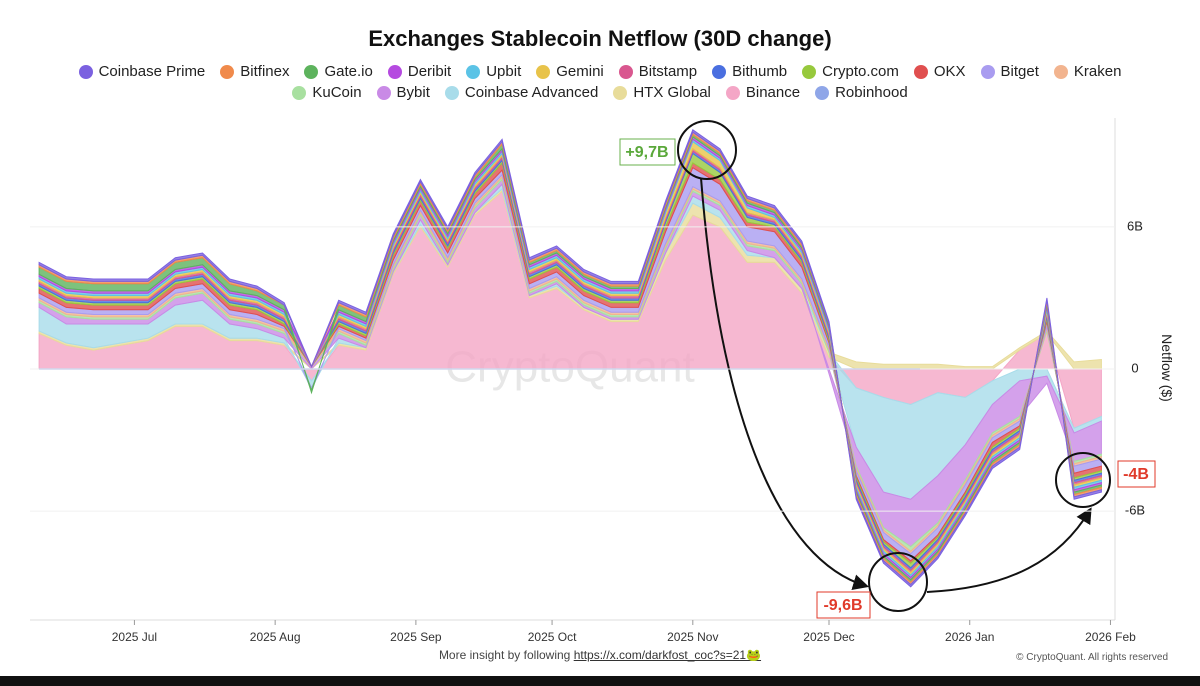 This screenshot has height=686, width=1200. Describe the element at coordinates (429, 71) in the screenshot. I see `legend-label: Deribit` at that location.